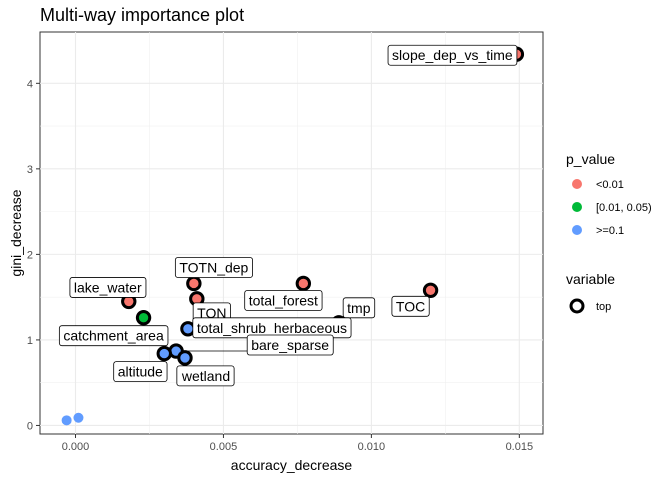 The width and height of the screenshot is (672, 480). Describe the element at coordinates (194, 283) in the screenshot. I see `point-totn-dep` at that location.